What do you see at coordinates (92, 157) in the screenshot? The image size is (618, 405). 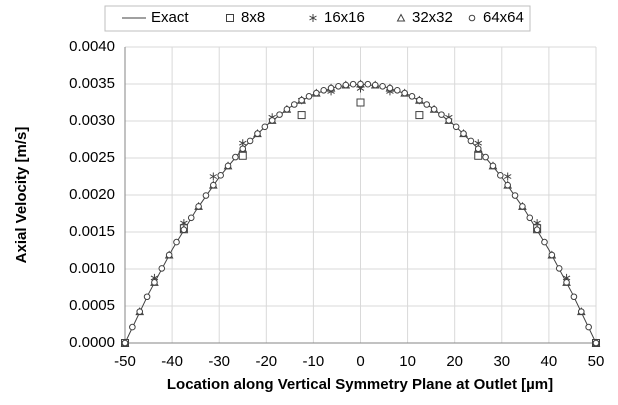 I see `y-tick-label: 0.0025` at bounding box center [92, 157].